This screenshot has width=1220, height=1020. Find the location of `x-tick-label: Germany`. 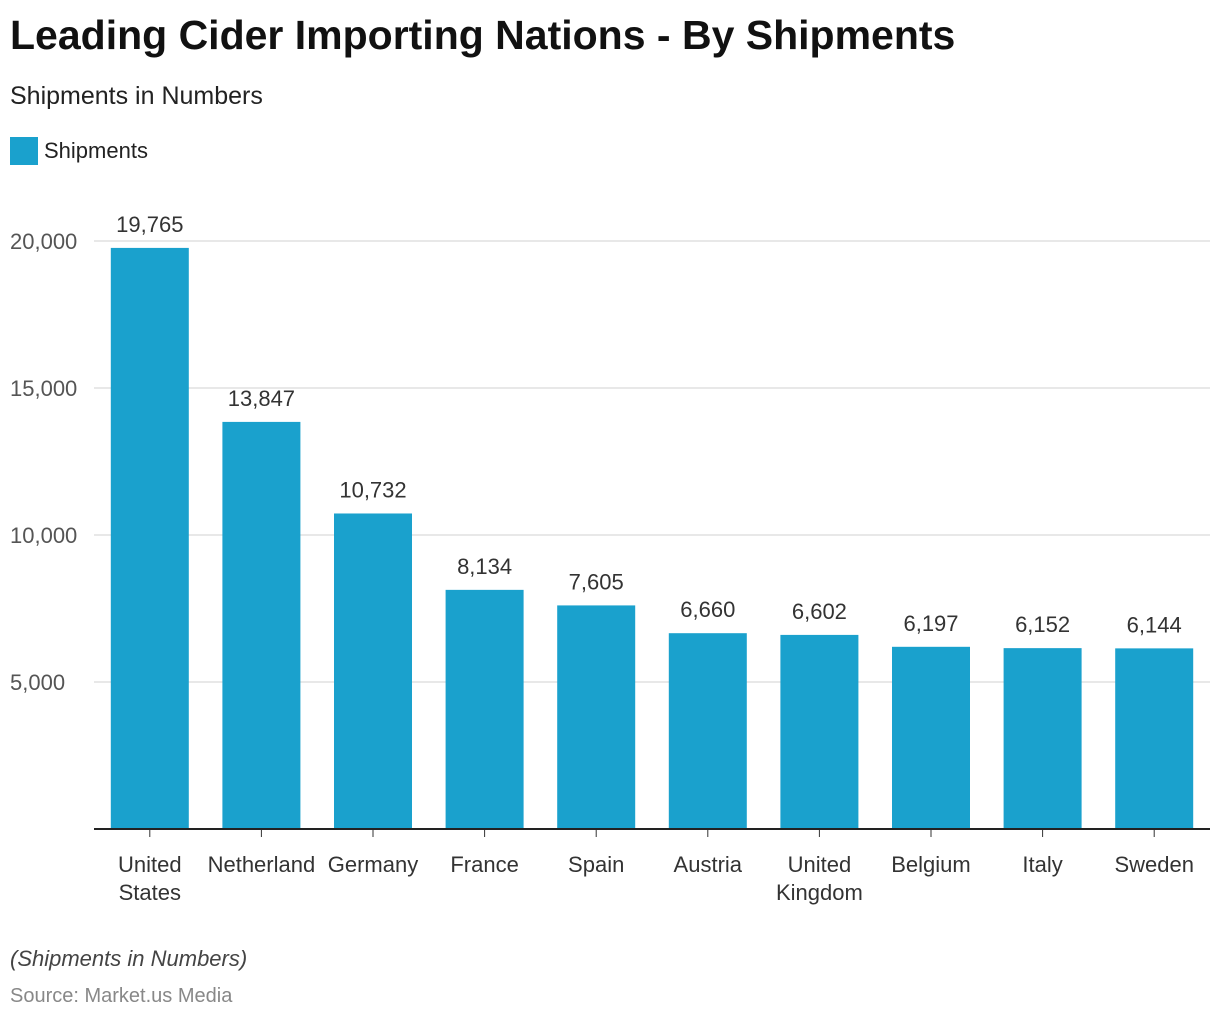

x-tick-label: Germany is located at coordinates (373, 864).